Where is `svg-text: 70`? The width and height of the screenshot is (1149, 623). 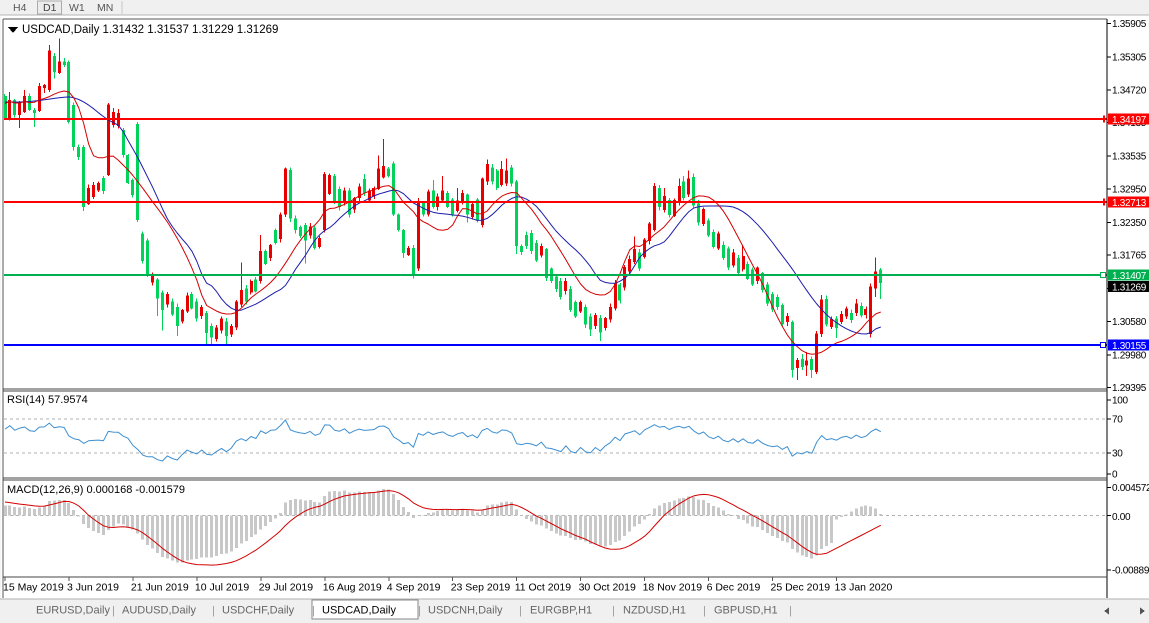 svg-text: 70 is located at coordinates (1117, 420).